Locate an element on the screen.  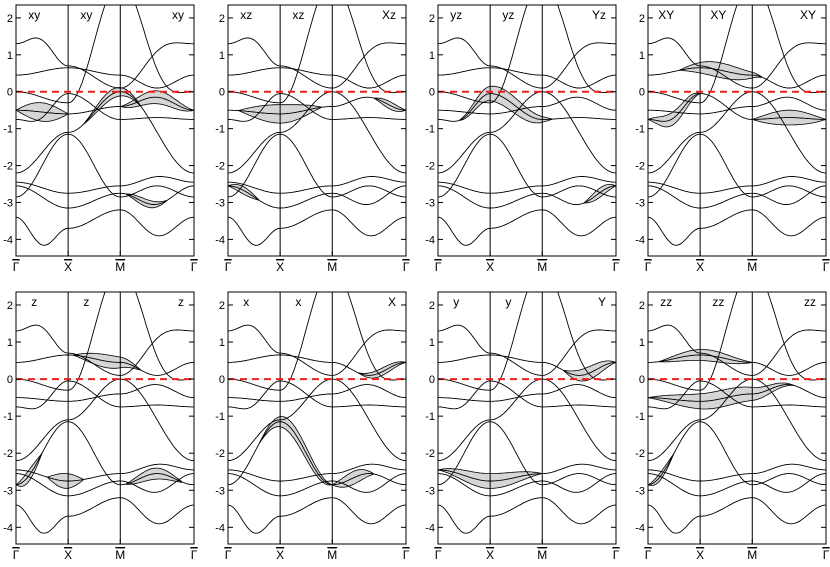
orbital-label: z is located at coordinates (86, 302).